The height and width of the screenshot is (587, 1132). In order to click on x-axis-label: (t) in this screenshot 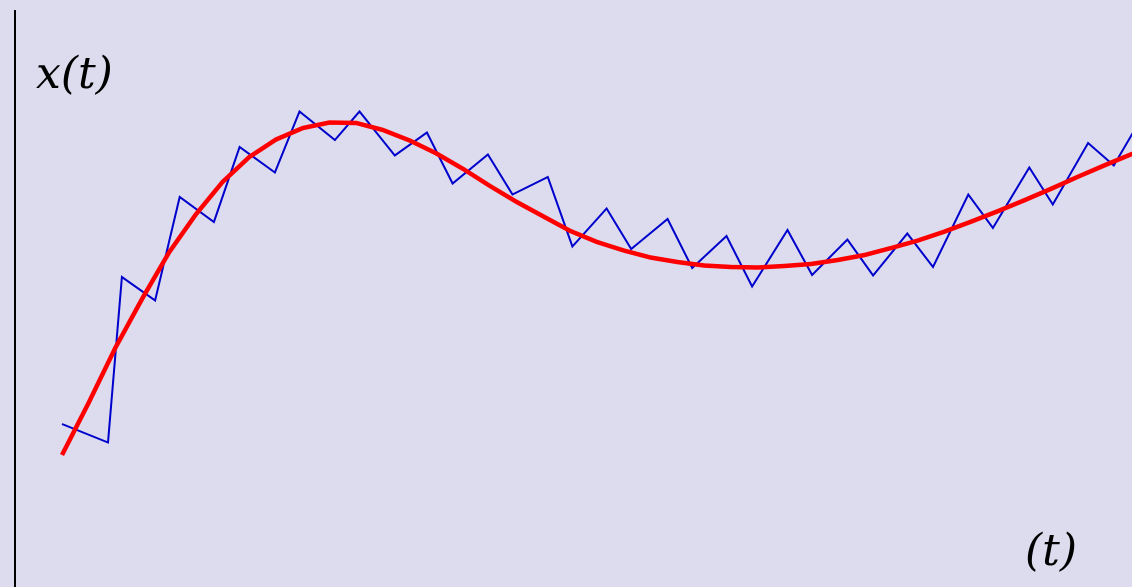, I will do `click(1051, 550)`.